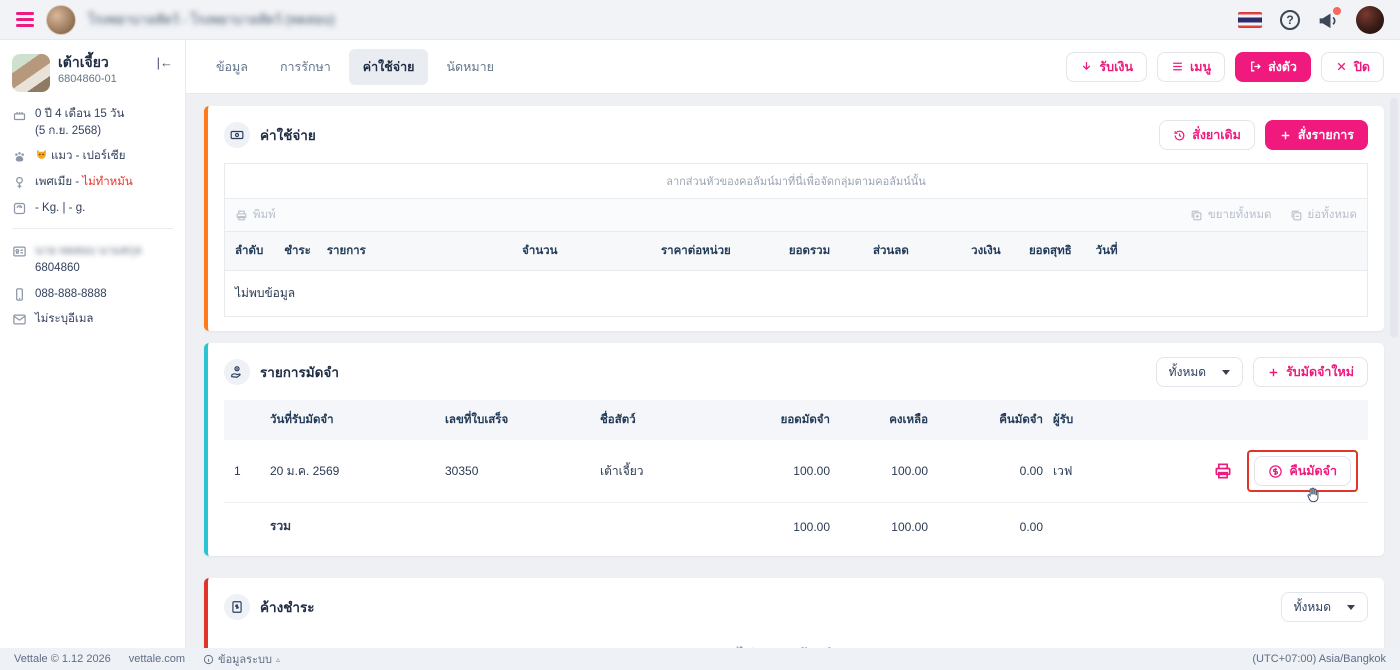 The width and height of the screenshot is (1400, 670). Describe the element at coordinates (805, 420) in the screenshot. I see `col-deposit-amount: ยอดมัดจำ` at that location.